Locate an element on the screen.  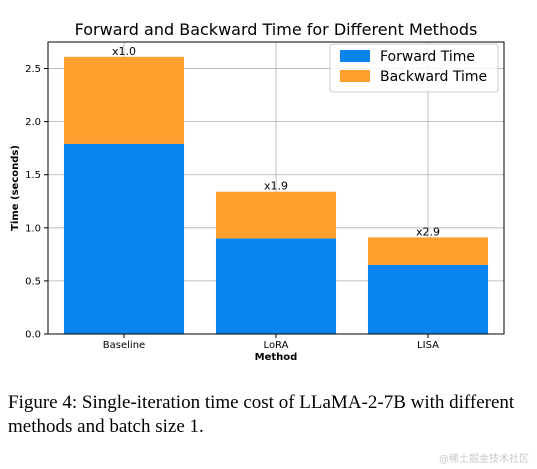
y-tick-label: 2.0 is located at coordinates (33, 122).